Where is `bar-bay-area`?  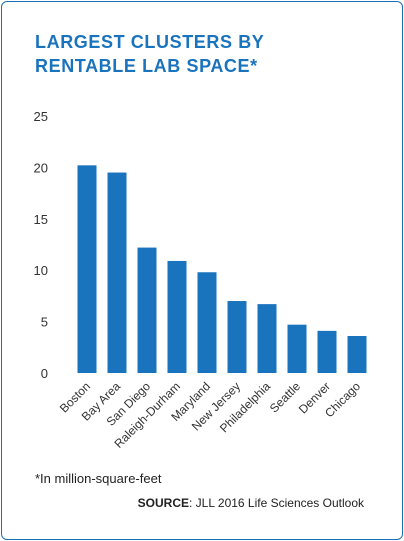
bar-bay-area is located at coordinates (117, 272).